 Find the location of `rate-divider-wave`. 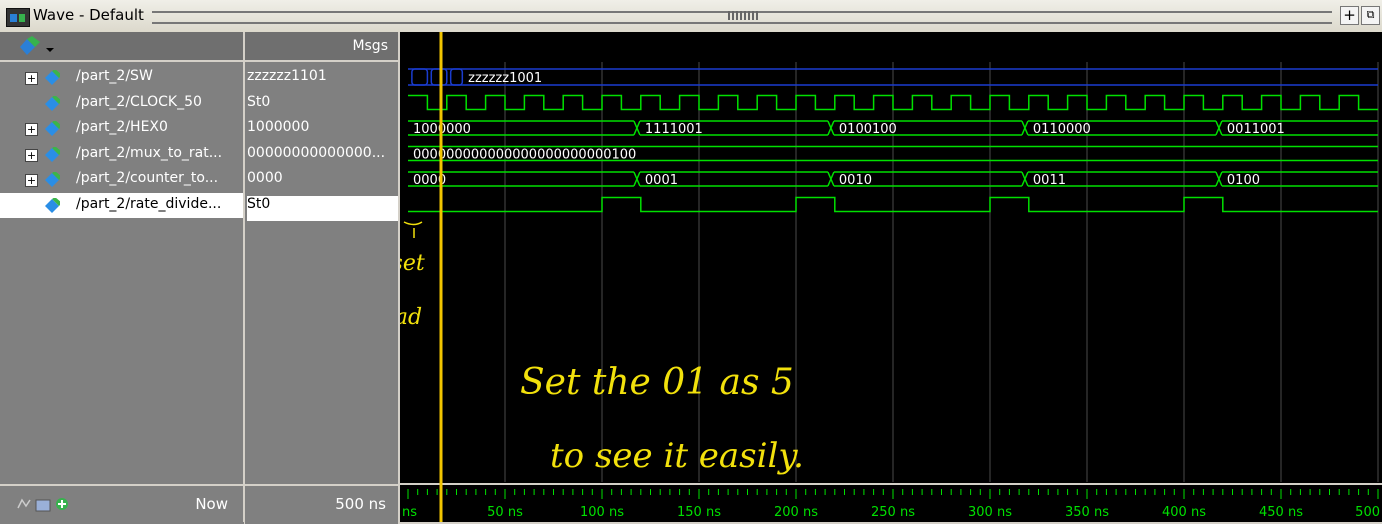

rate-divider-wave is located at coordinates (893, 204).